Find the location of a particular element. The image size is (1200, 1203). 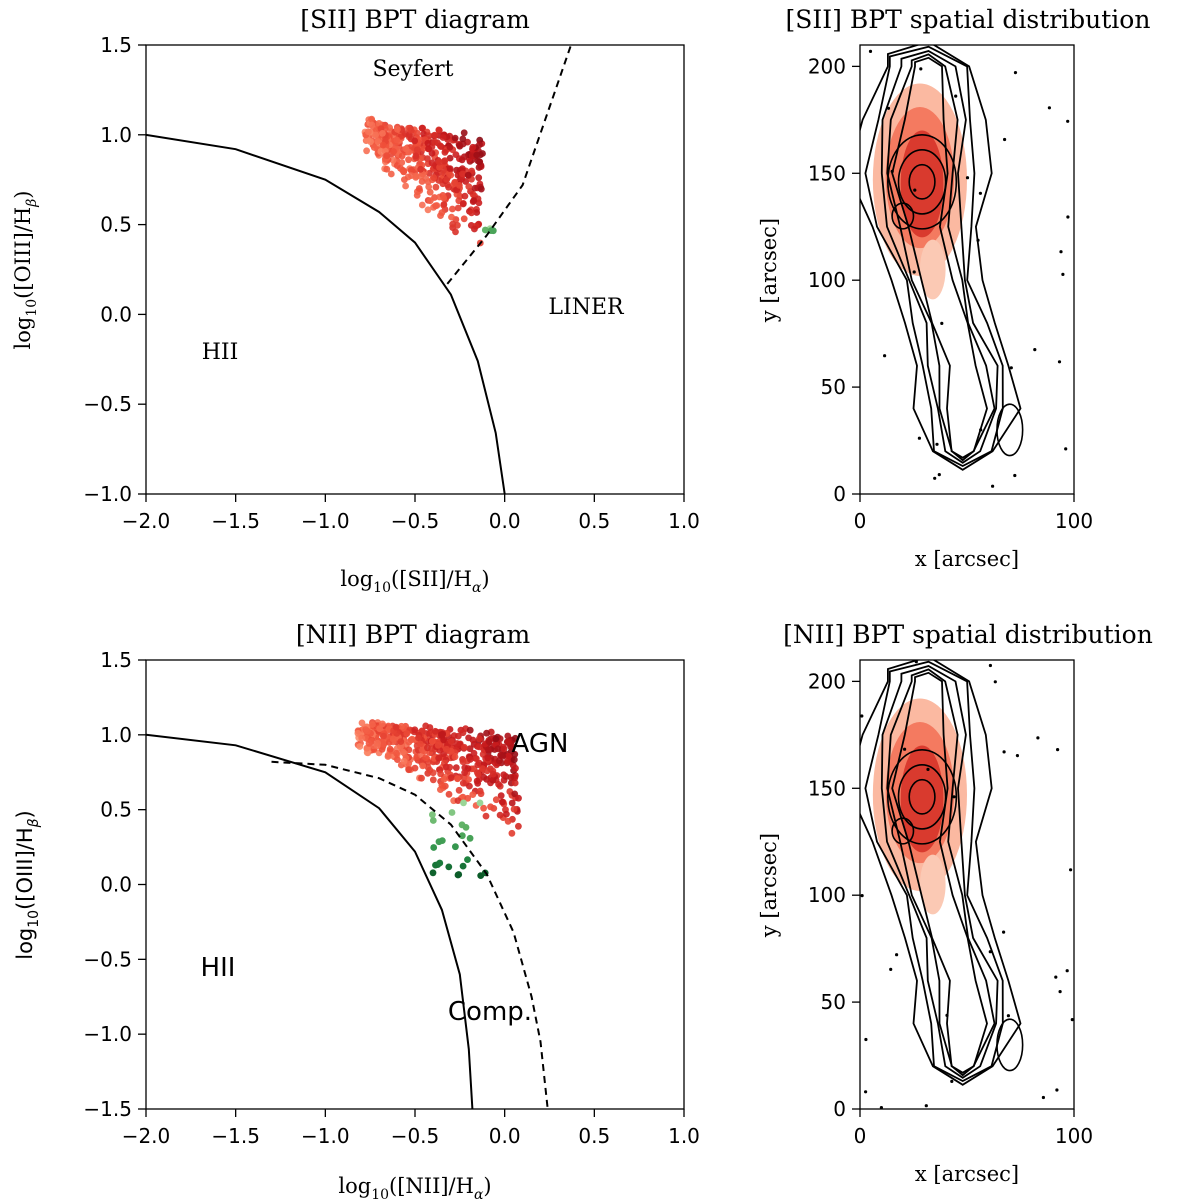

y-tick-label: 0.5 is located at coordinates (116, 810).